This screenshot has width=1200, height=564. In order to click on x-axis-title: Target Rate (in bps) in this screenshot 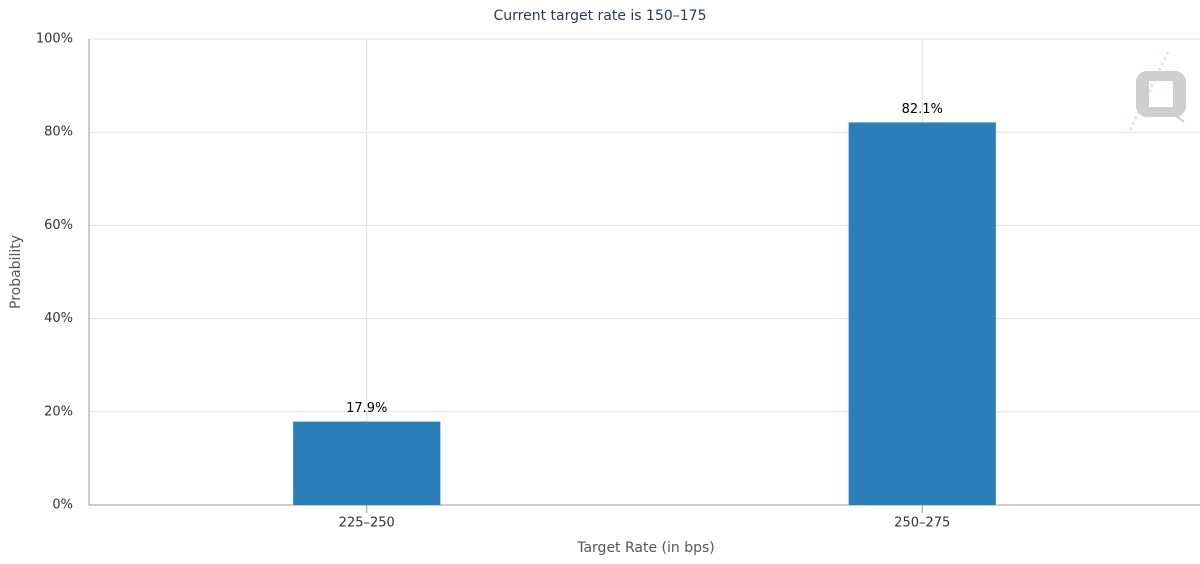, I will do `click(645, 548)`.